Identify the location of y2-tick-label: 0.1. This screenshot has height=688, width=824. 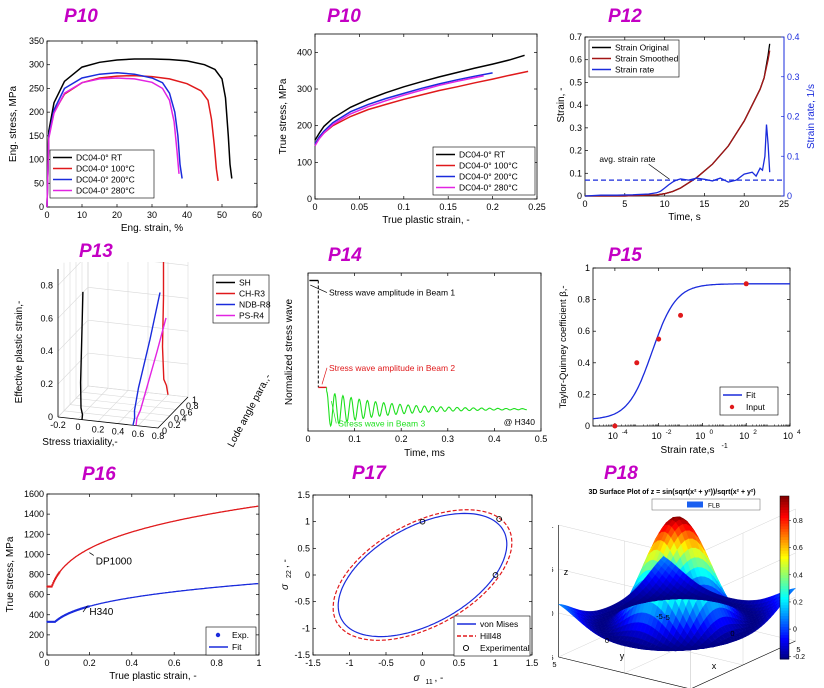
(793, 156).